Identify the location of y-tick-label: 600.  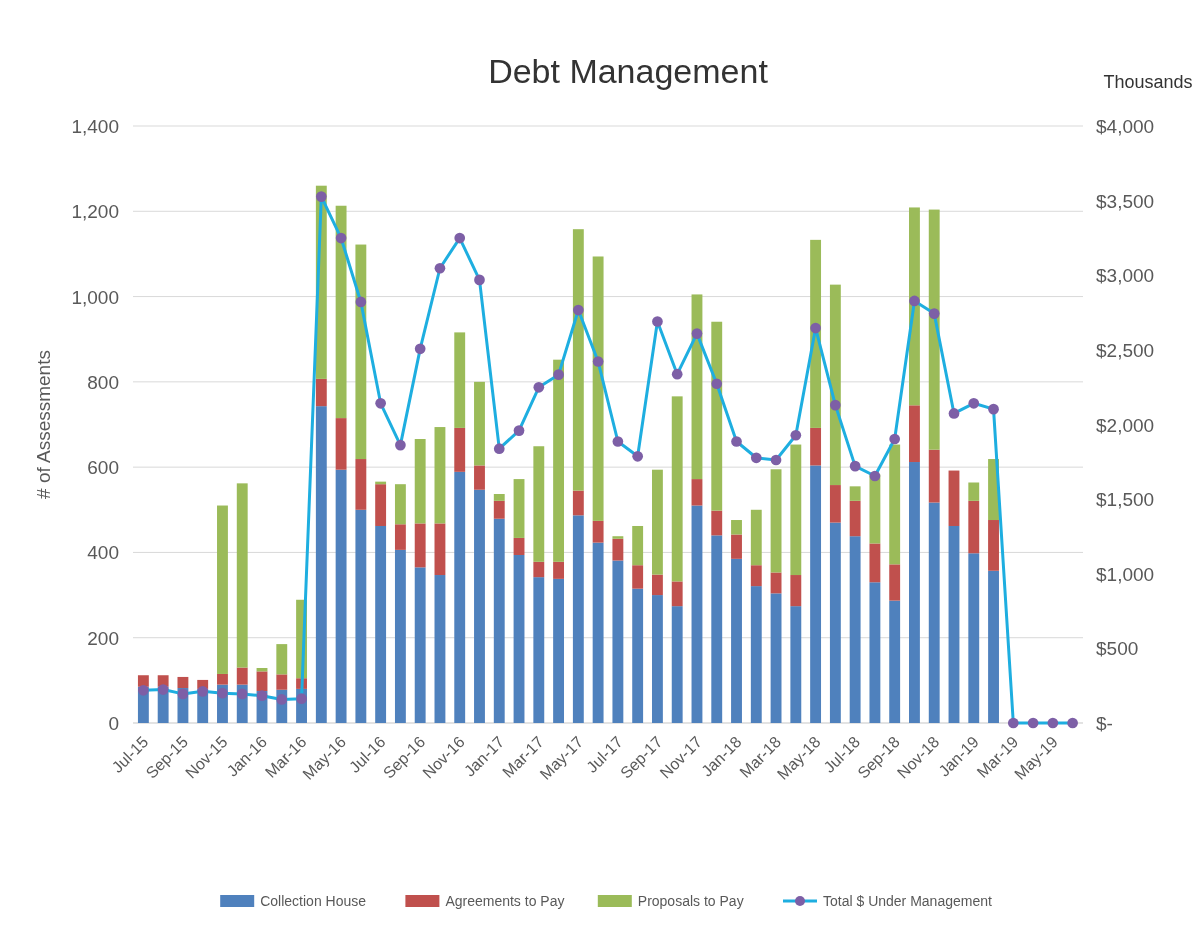
(103, 468).